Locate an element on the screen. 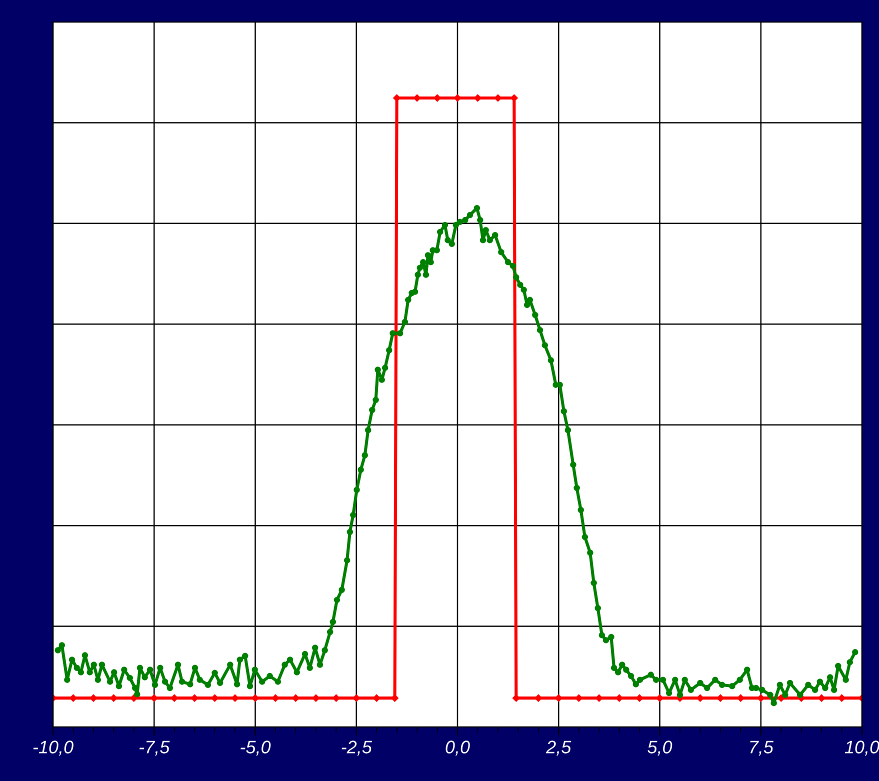 The height and width of the screenshot is (781, 879). x-tick-label: 2,5 is located at coordinates (559, 748).